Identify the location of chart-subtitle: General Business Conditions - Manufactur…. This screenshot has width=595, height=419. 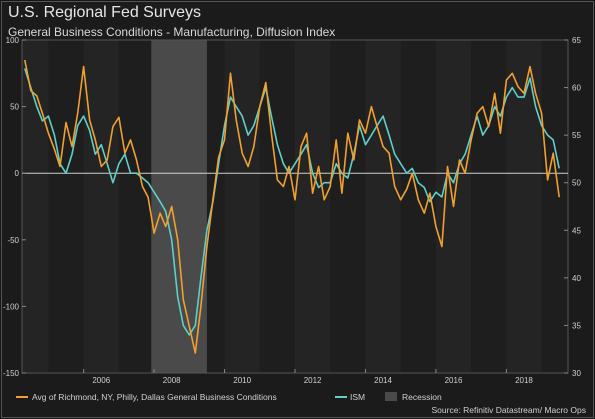
(172, 32).